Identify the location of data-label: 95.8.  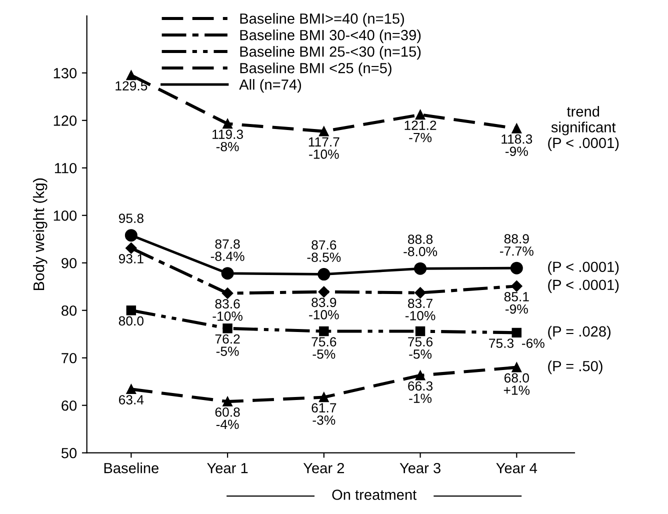
(131, 219).